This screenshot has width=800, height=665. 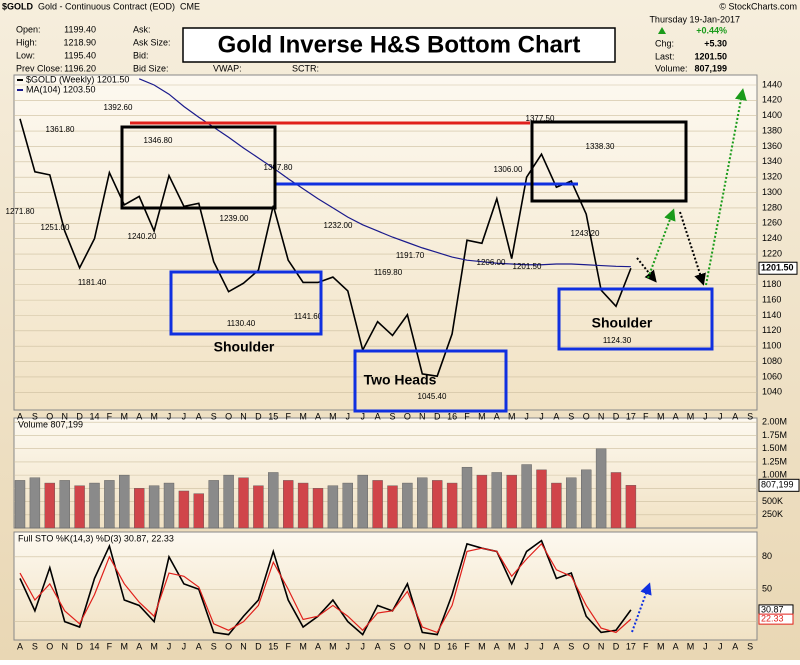 I want to click on y-tick-label: 1080, so click(x=772, y=361).